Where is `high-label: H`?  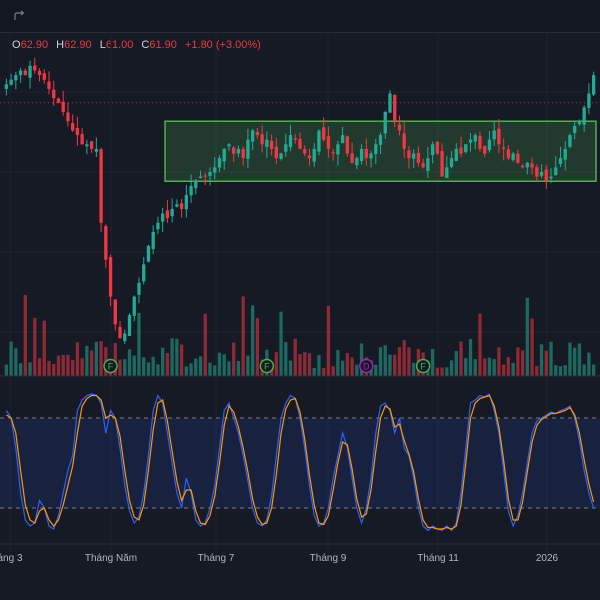
high-label: H is located at coordinates (60, 45).